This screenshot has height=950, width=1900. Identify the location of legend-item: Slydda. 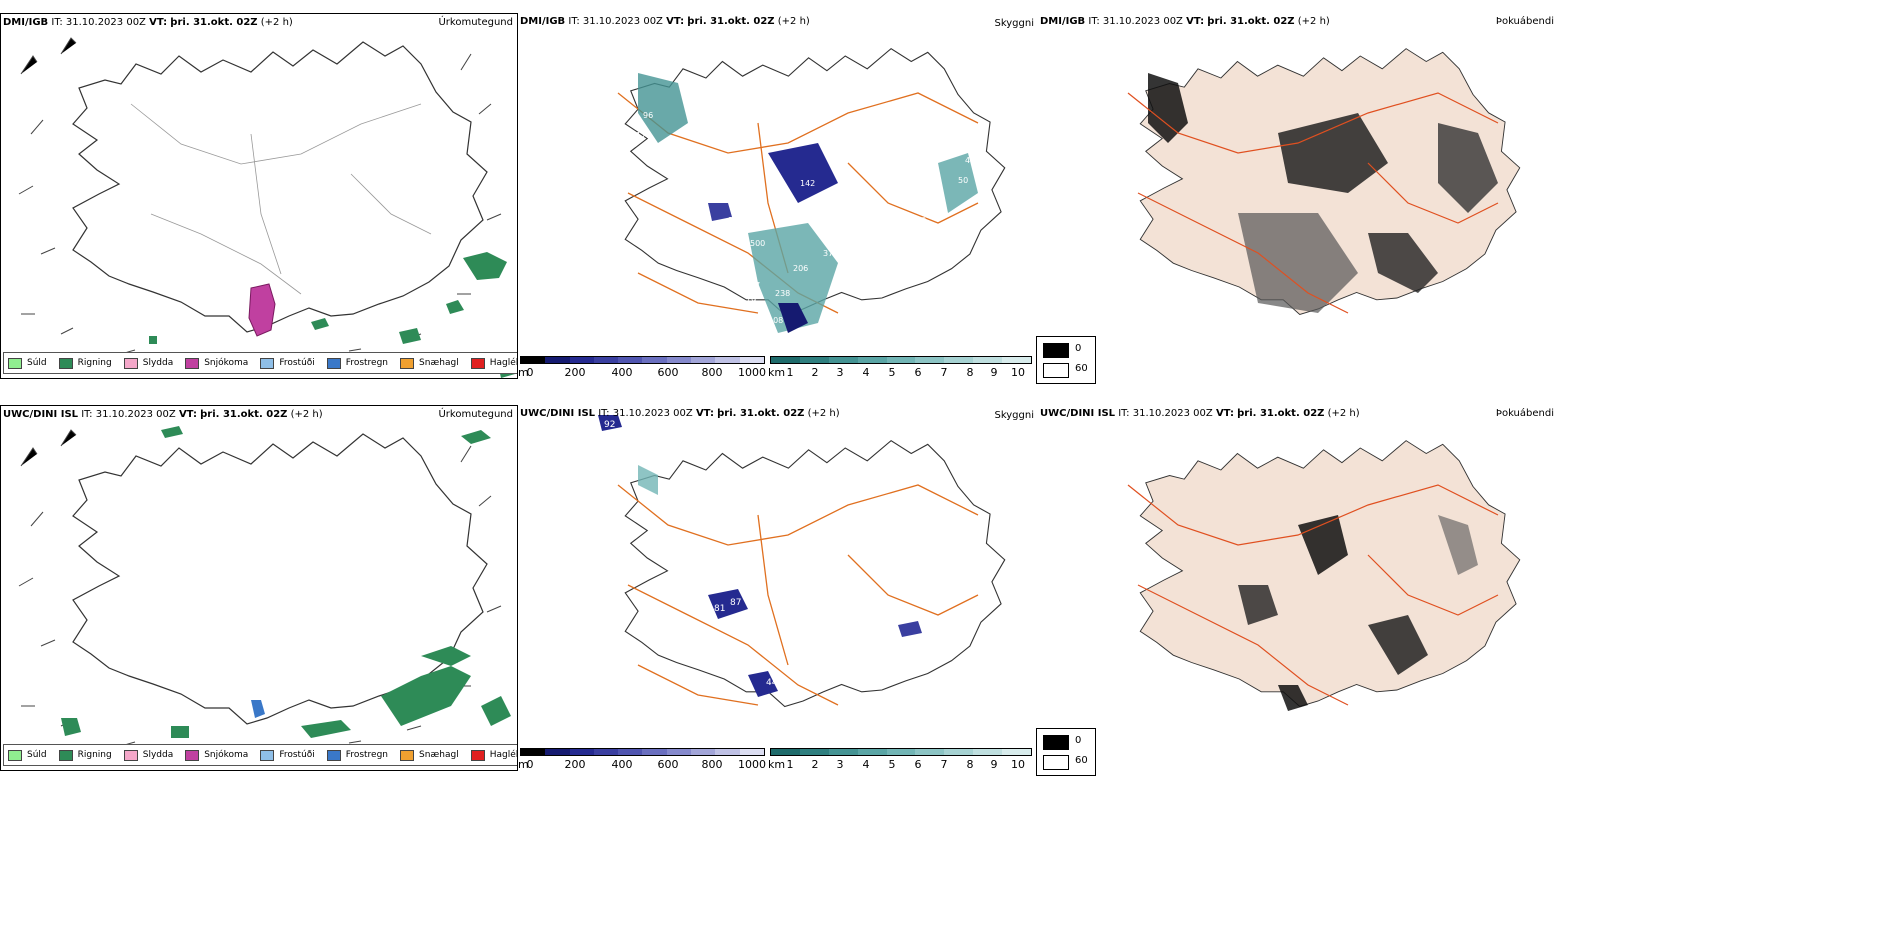
(148, 363).